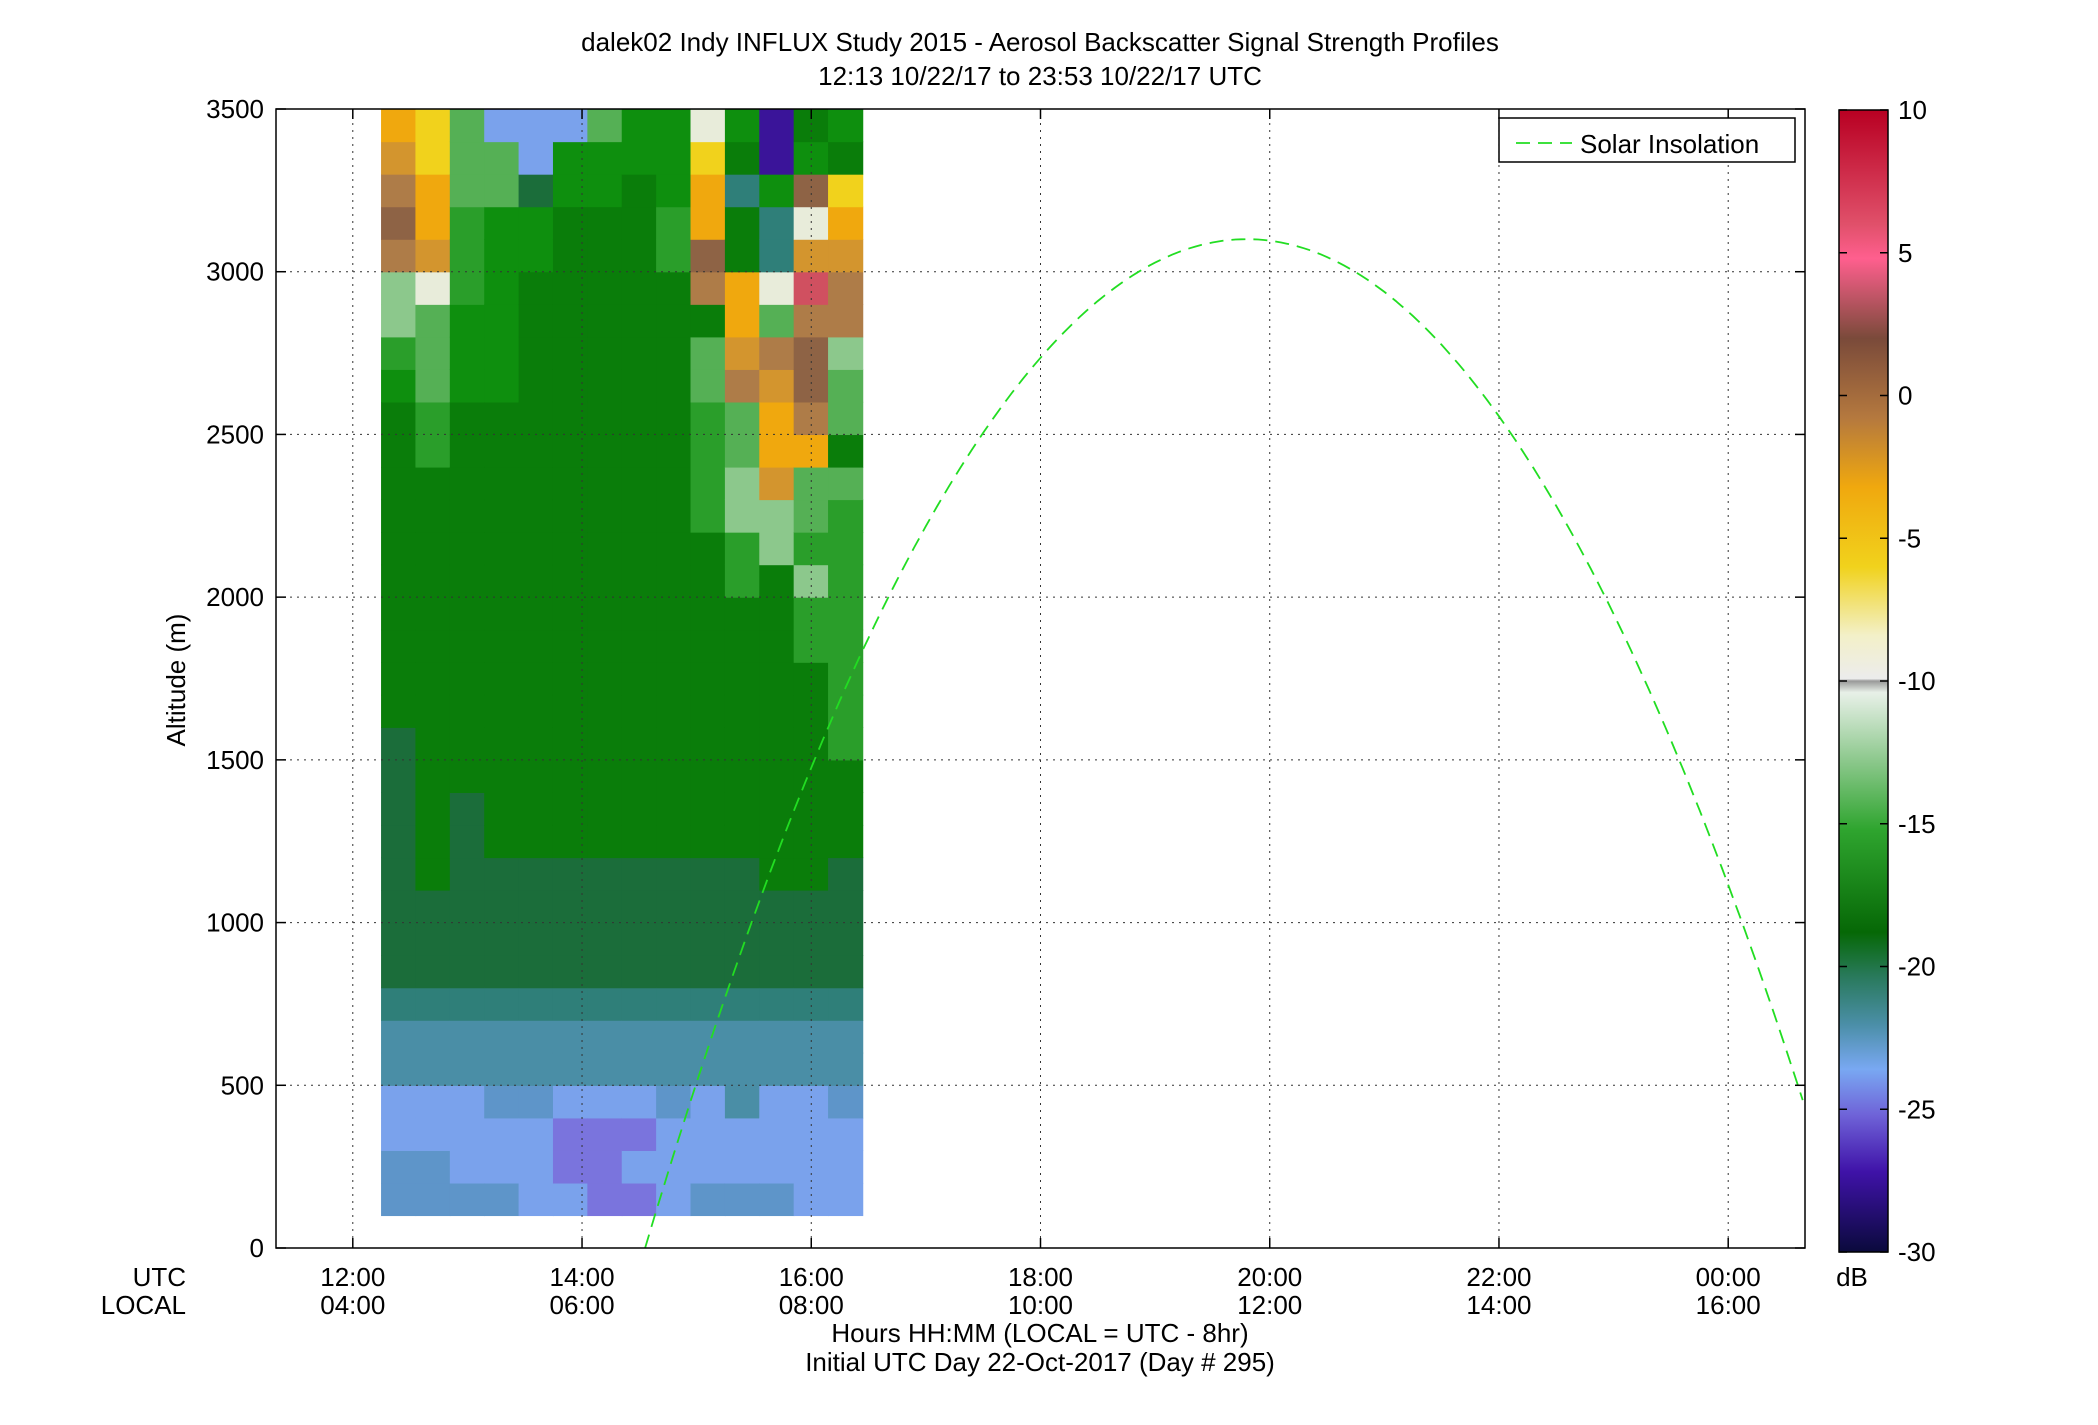 The height and width of the screenshot is (1425, 2098). I want to click on y-tick-label: 3000, so click(235, 272).